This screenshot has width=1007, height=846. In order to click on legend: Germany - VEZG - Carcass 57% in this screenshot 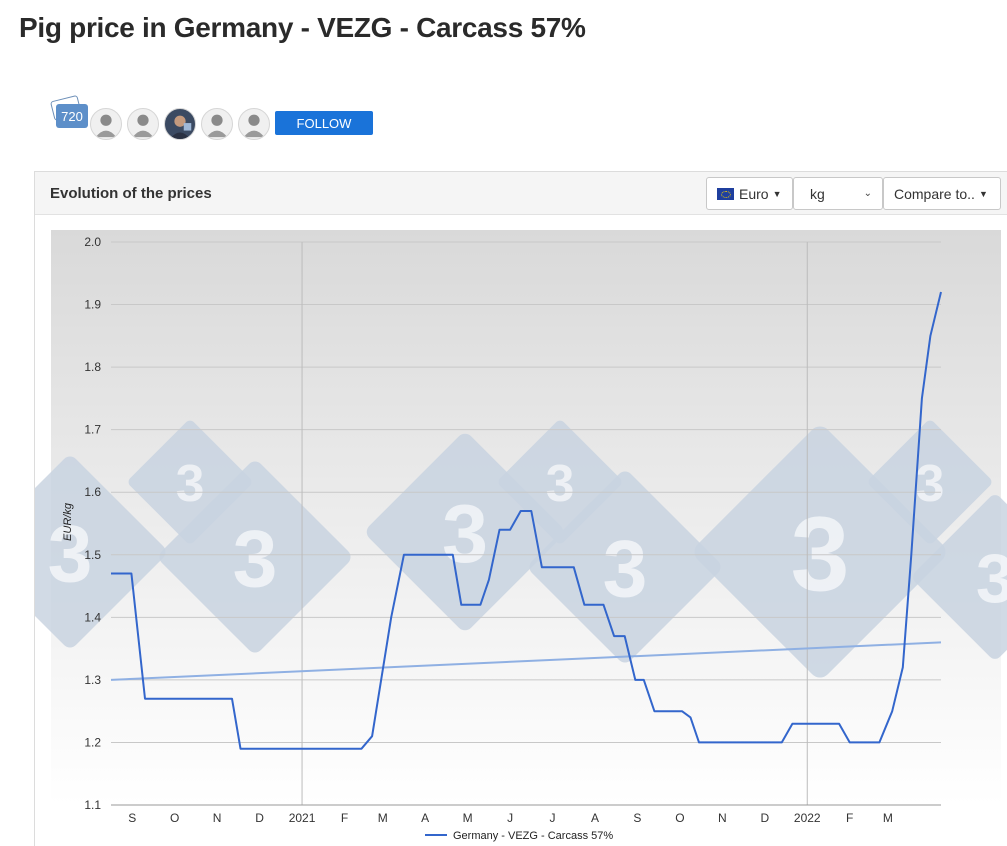, I will do `click(519, 836)`.